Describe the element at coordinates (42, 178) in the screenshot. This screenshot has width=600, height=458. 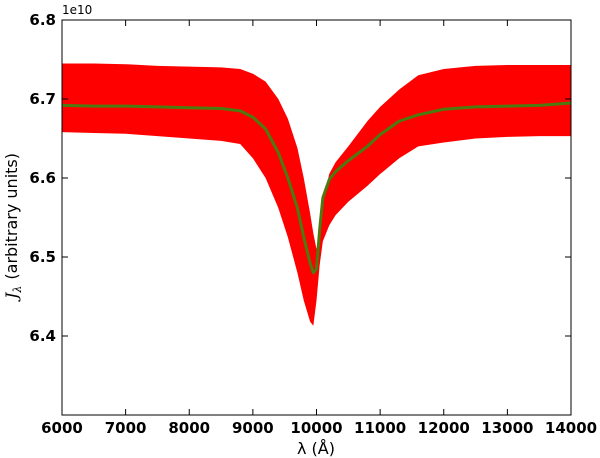
I see `y-tick-label: 6.6` at that location.